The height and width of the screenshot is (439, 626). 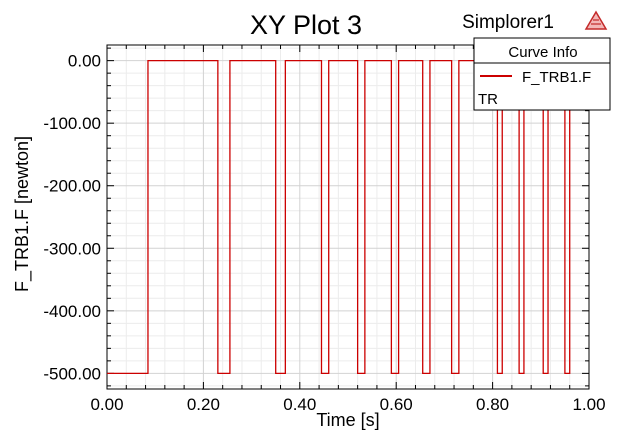 I want to click on y-tick-label: 0.00, so click(x=84, y=61).